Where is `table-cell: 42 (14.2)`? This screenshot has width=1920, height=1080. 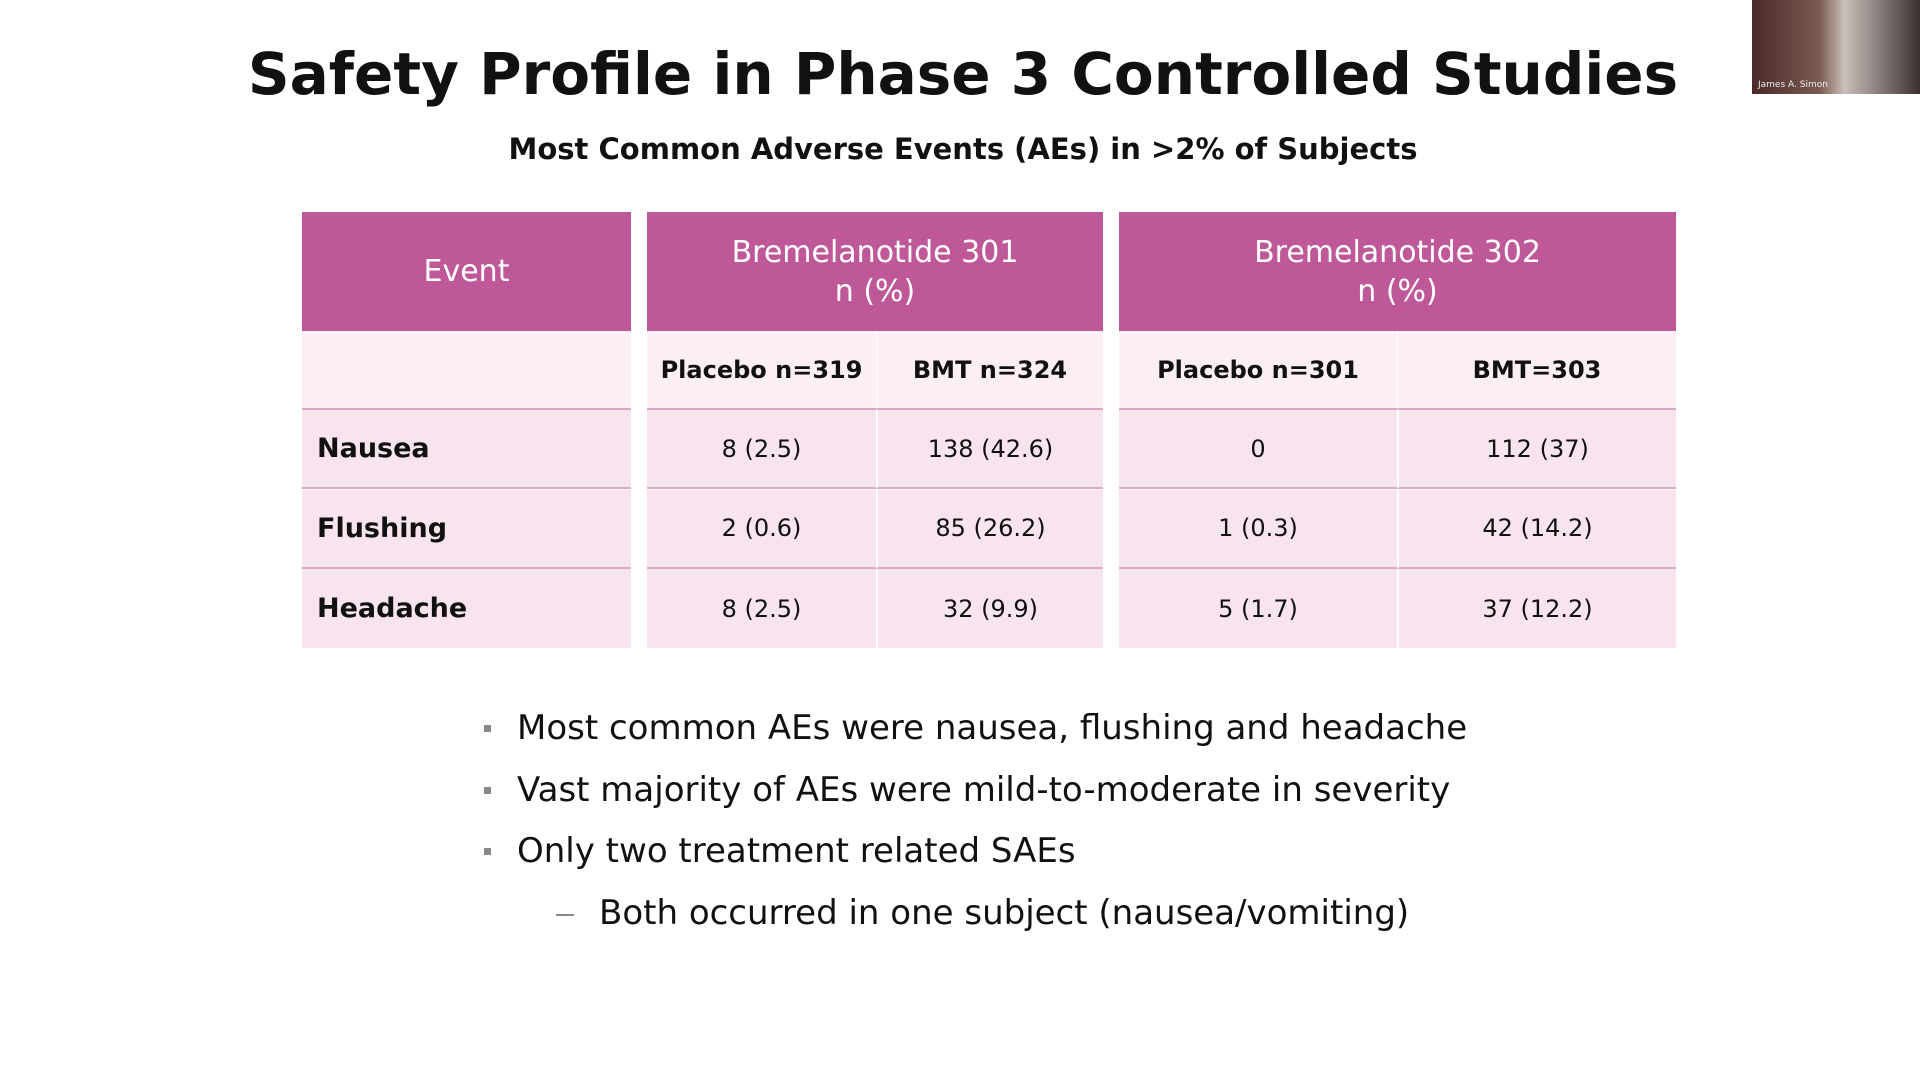
table-cell: 42 (14.2) is located at coordinates (1536, 529).